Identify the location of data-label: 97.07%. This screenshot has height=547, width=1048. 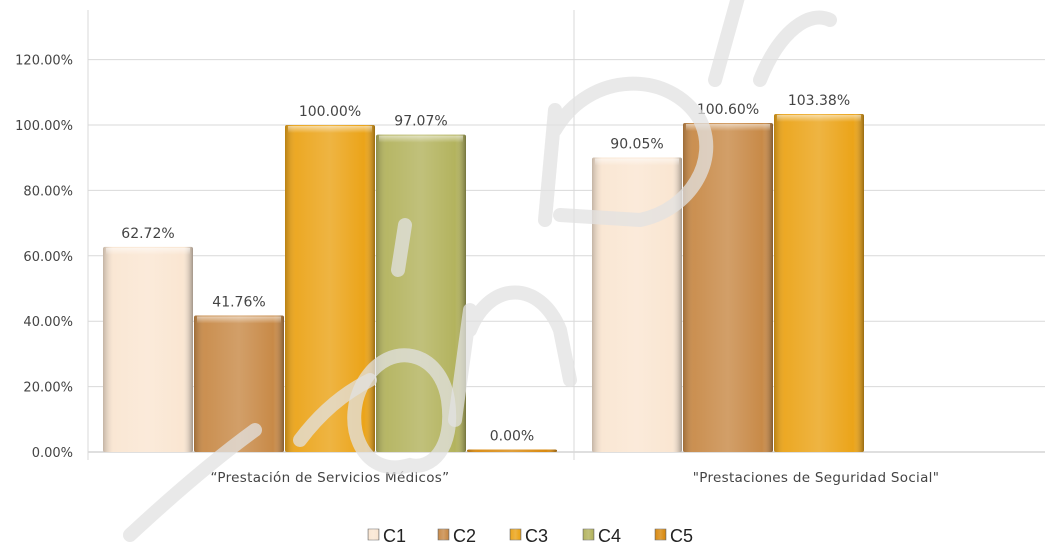
(420, 122).